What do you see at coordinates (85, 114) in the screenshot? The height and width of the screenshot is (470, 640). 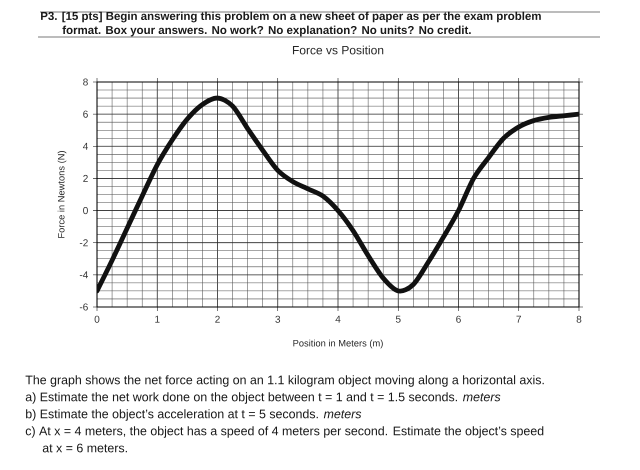 I see `y-tick-label: 6` at bounding box center [85, 114].